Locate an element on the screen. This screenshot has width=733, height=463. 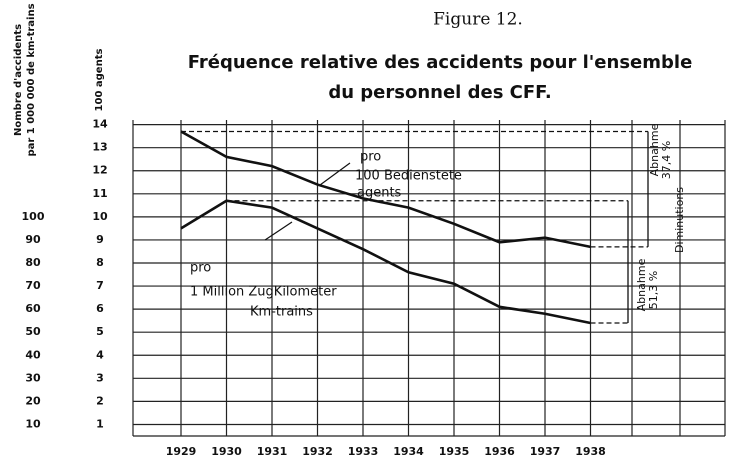
y-tick-label: 6 is located at coordinates (100, 308).